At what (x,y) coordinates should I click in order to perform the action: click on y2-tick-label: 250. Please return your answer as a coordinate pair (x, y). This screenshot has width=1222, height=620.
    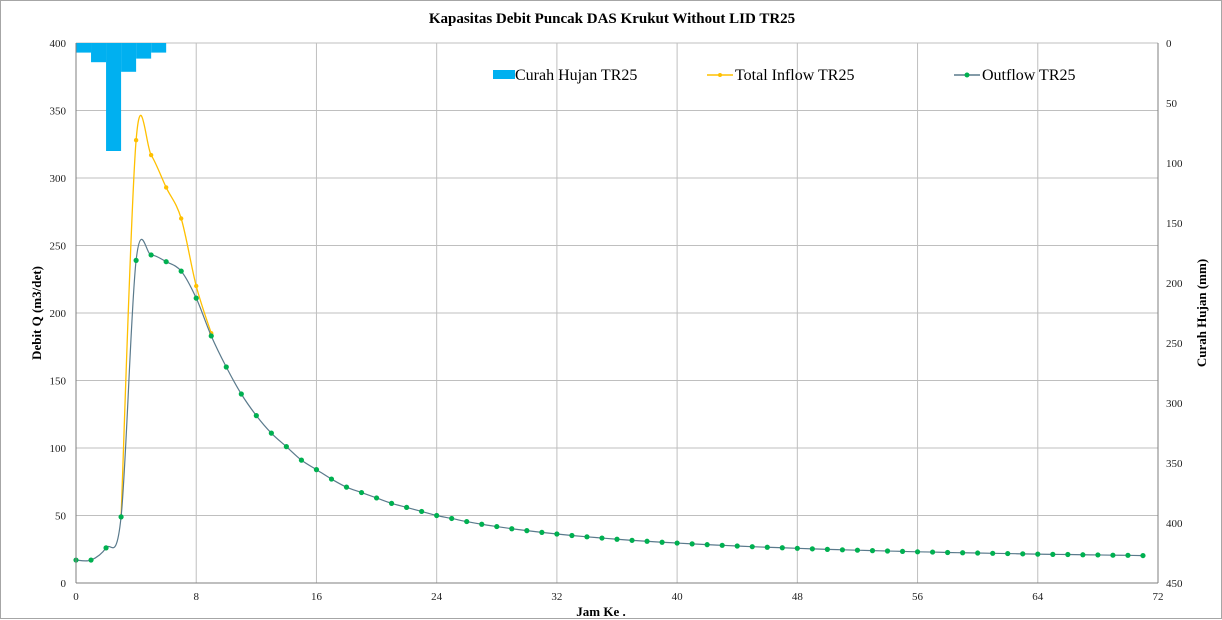
    Looking at the image, I should click on (1174, 344).